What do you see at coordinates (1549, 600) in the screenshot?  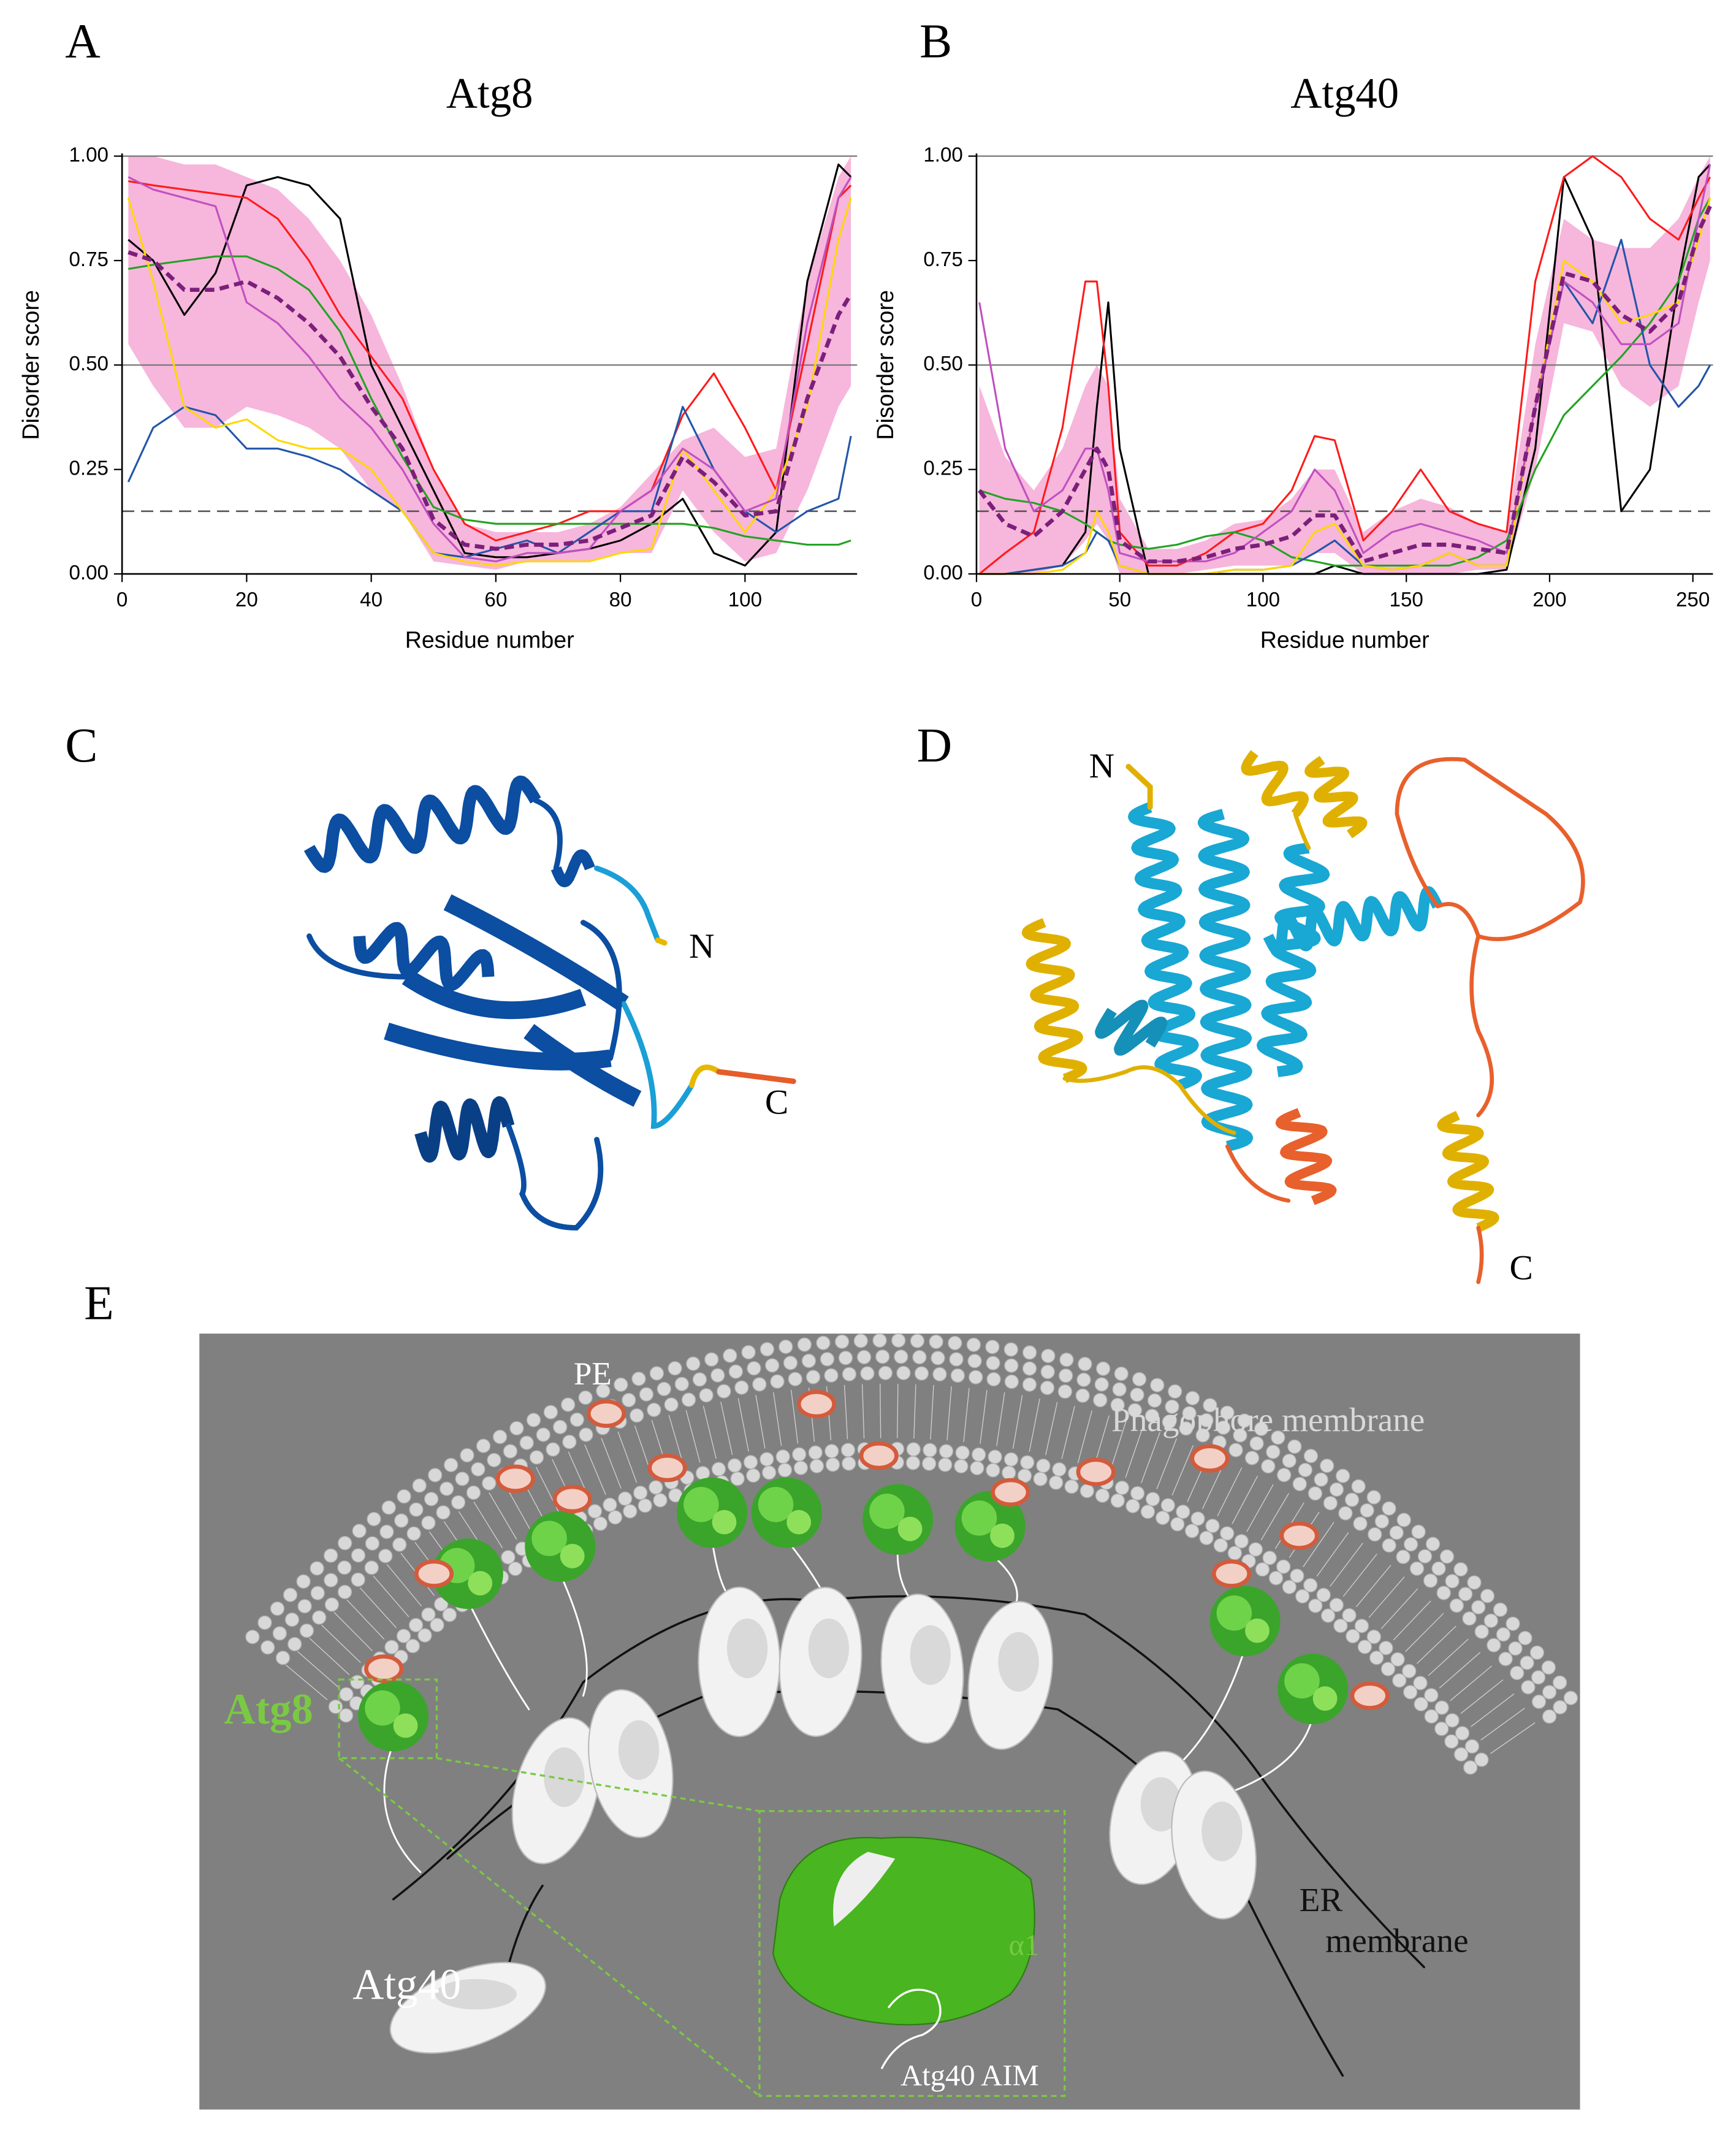 I see `x-tick-label: 200` at bounding box center [1549, 600].